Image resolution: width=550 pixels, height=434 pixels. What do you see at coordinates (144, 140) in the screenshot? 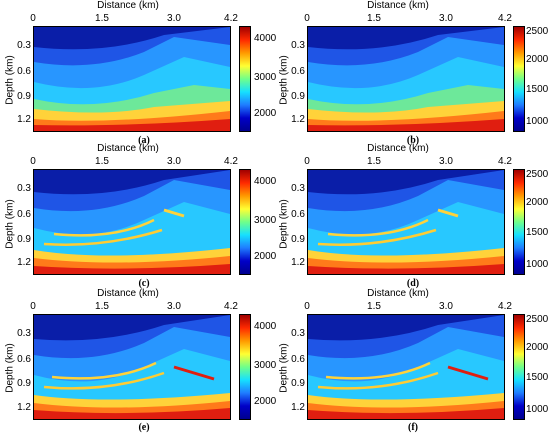
I see `caption: (a)` at bounding box center [144, 140].